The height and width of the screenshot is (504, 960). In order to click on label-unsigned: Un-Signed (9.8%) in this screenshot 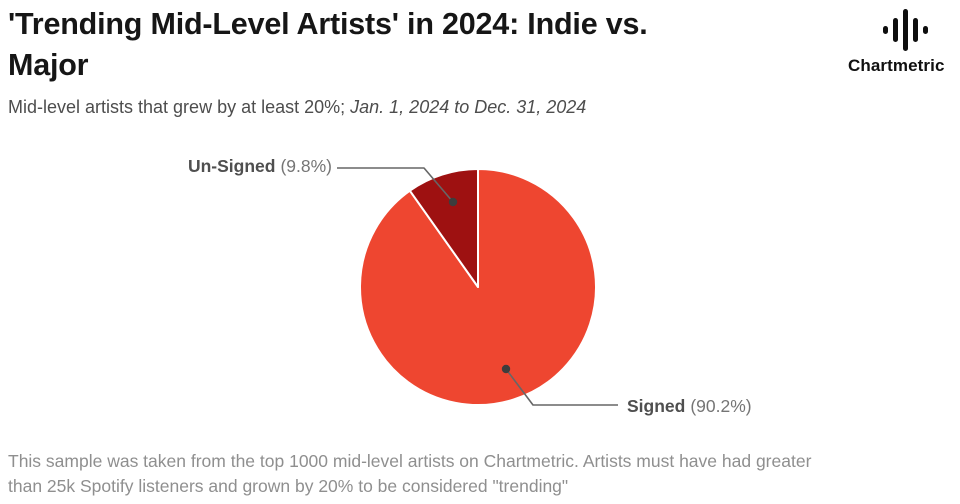, I will do `click(260, 166)`.